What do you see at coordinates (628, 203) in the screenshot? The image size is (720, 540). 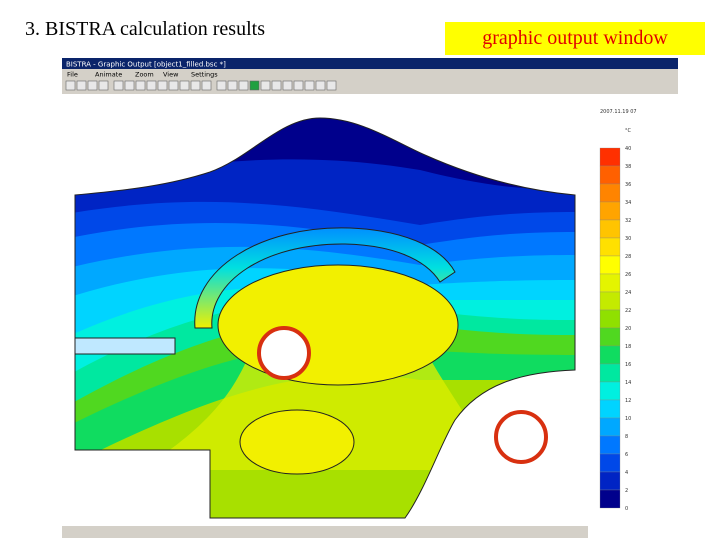 I see `legend-label: 34` at bounding box center [628, 203].